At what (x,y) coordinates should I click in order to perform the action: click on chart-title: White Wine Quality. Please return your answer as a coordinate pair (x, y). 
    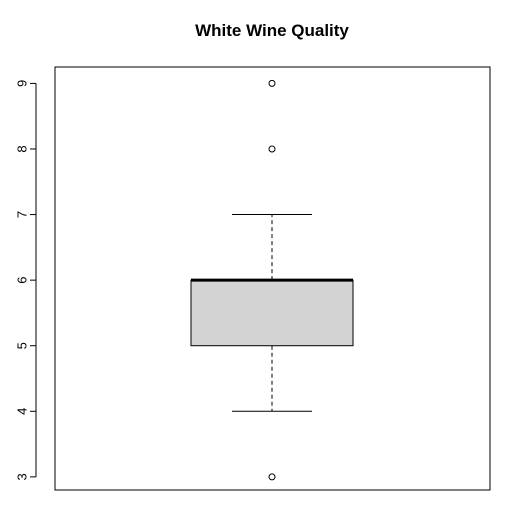
    Looking at the image, I should click on (272, 30).